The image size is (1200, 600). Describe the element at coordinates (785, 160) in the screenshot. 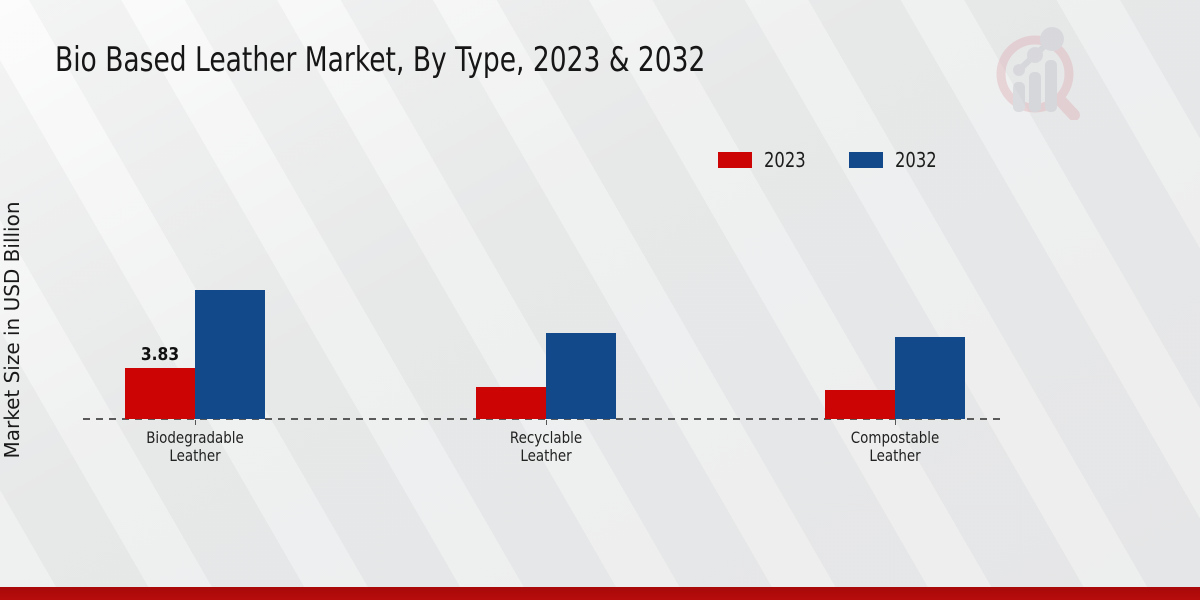

I see `legend-label-2023: 2023` at that location.